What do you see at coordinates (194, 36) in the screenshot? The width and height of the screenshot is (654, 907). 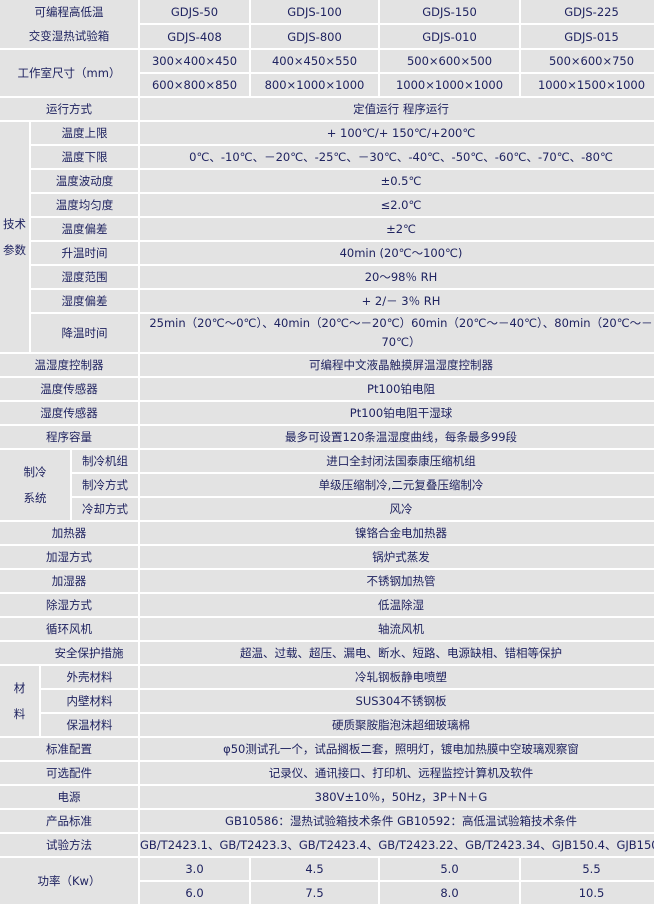 I see `model: GDJS-408` at bounding box center [194, 36].